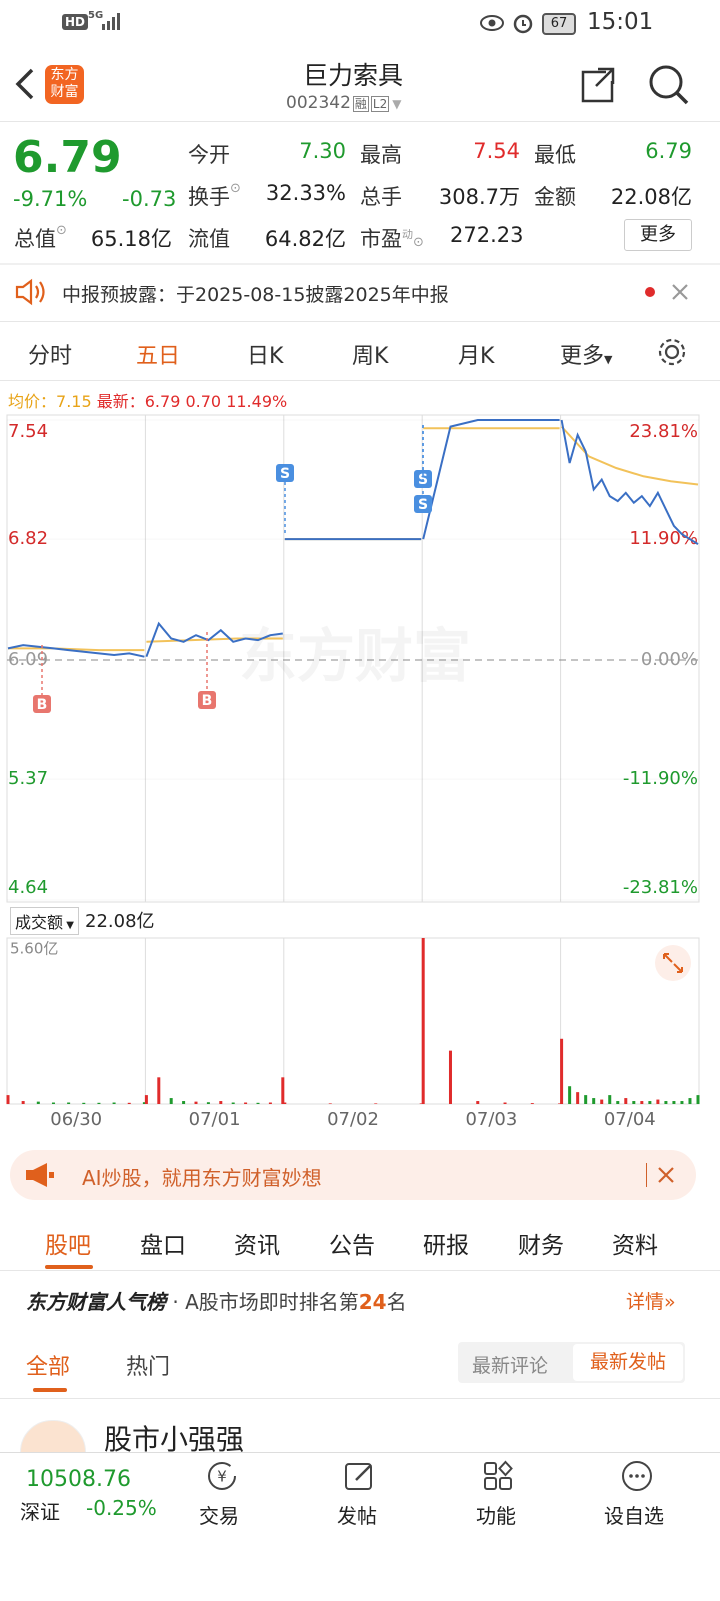 Image resolution: width=720 pixels, height=1601 pixels. What do you see at coordinates (666, 1175) in the screenshot?
I see `close-banner` at bounding box center [666, 1175].